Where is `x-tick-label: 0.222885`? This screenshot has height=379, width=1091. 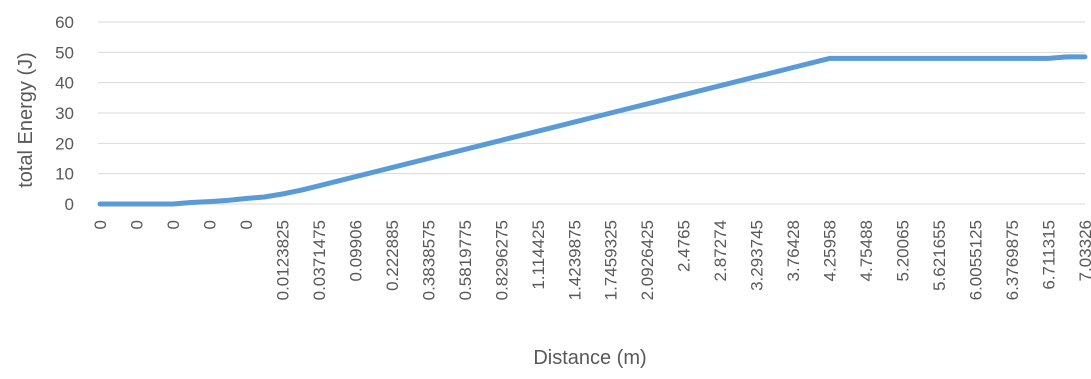
x-tick-label: 0.222885 is located at coordinates (392, 255).